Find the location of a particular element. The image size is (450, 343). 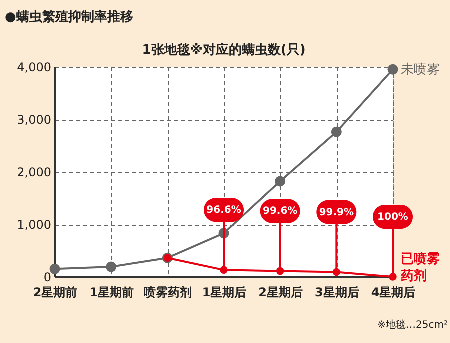

x-tick-label: 2星期前 is located at coordinates (55, 293).